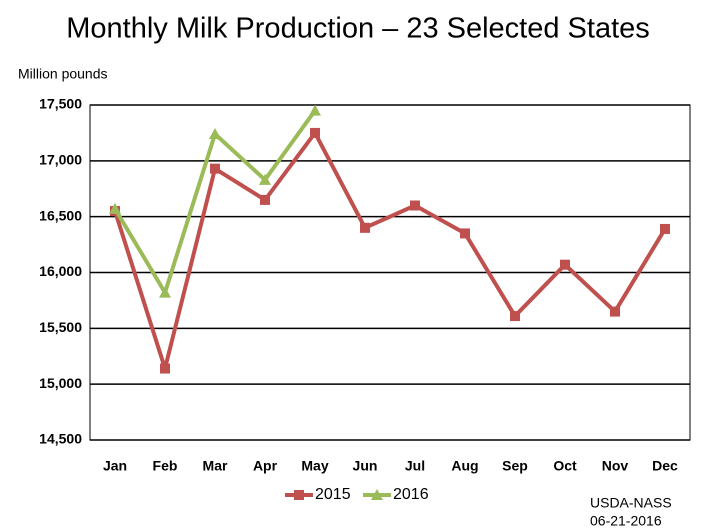 The width and height of the screenshot is (706, 532). What do you see at coordinates (626, 521) in the screenshot?
I see `source-date: 06-21-2016` at bounding box center [626, 521].